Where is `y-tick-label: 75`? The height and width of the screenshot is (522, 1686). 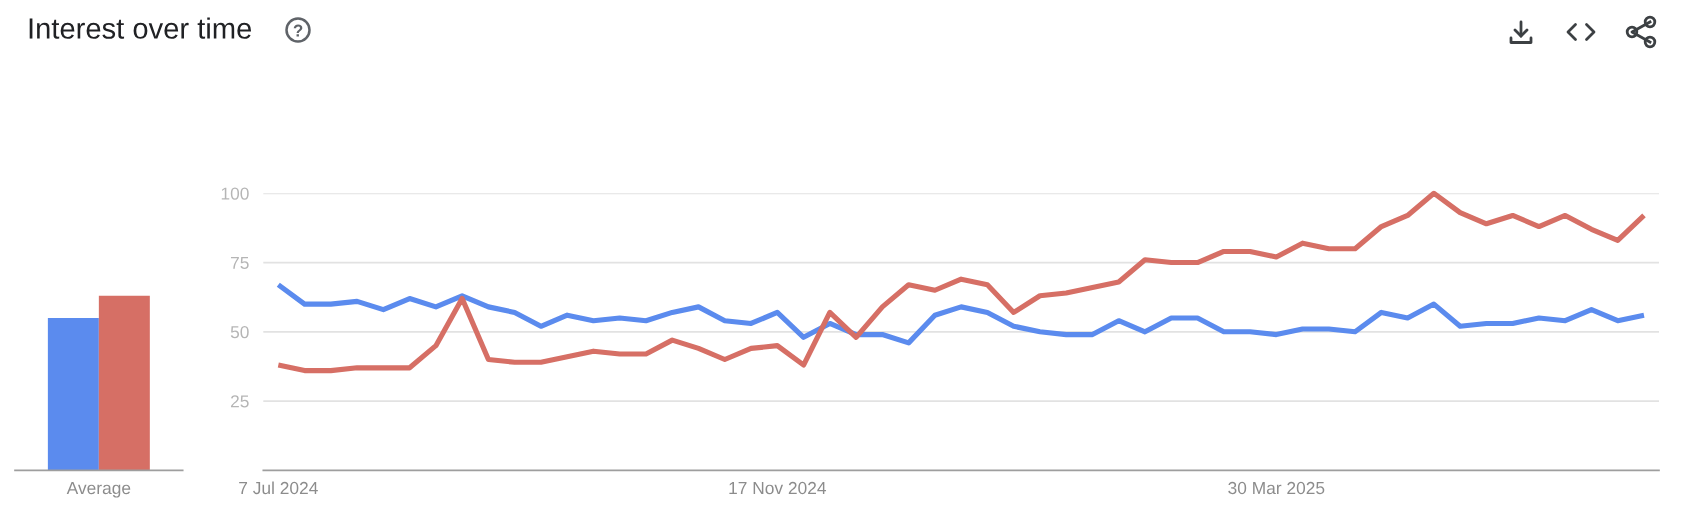 y-tick-label: 75 is located at coordinates (239, 263).